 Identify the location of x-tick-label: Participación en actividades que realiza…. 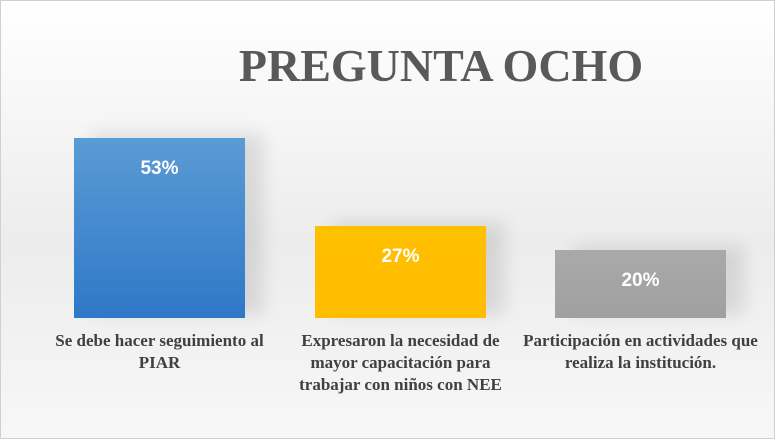
(640, 351).